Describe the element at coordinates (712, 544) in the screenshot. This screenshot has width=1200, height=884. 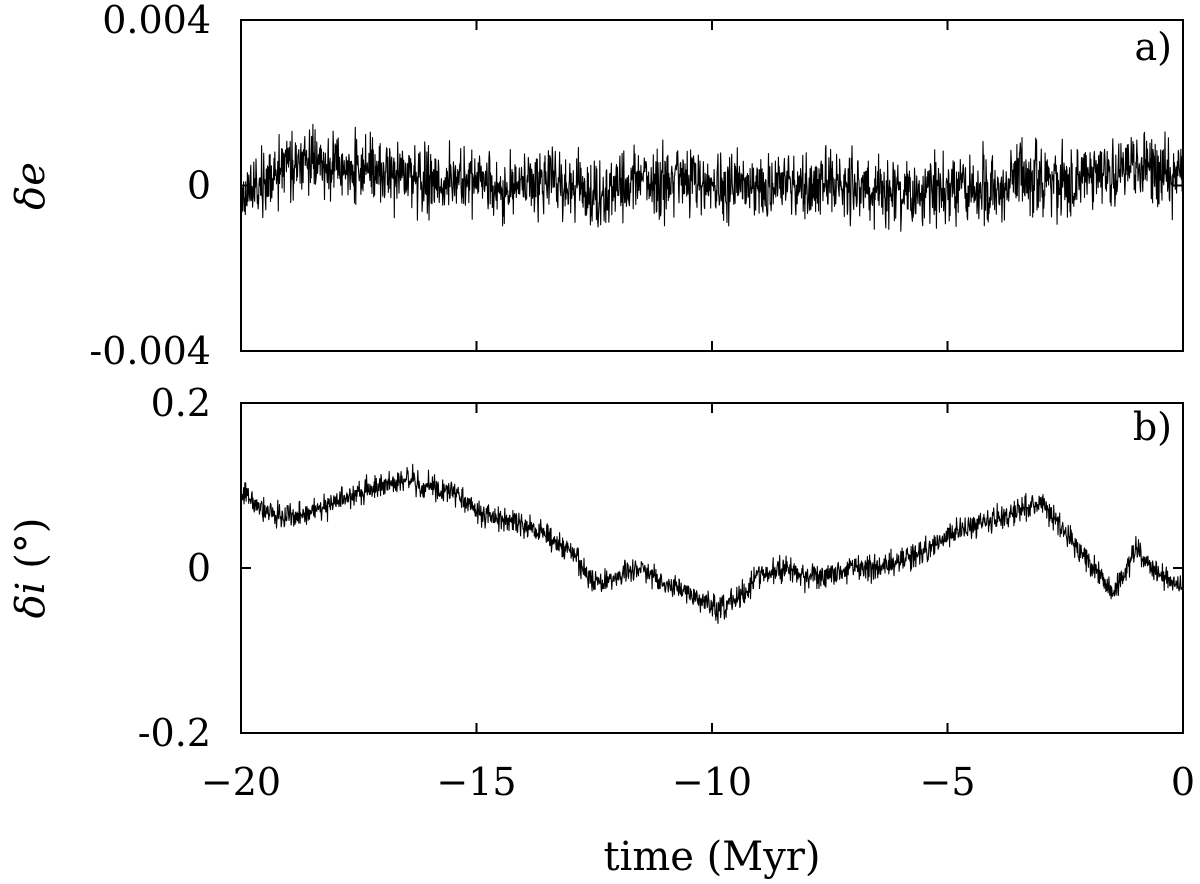
I see `panel-b-series-line` at that location.